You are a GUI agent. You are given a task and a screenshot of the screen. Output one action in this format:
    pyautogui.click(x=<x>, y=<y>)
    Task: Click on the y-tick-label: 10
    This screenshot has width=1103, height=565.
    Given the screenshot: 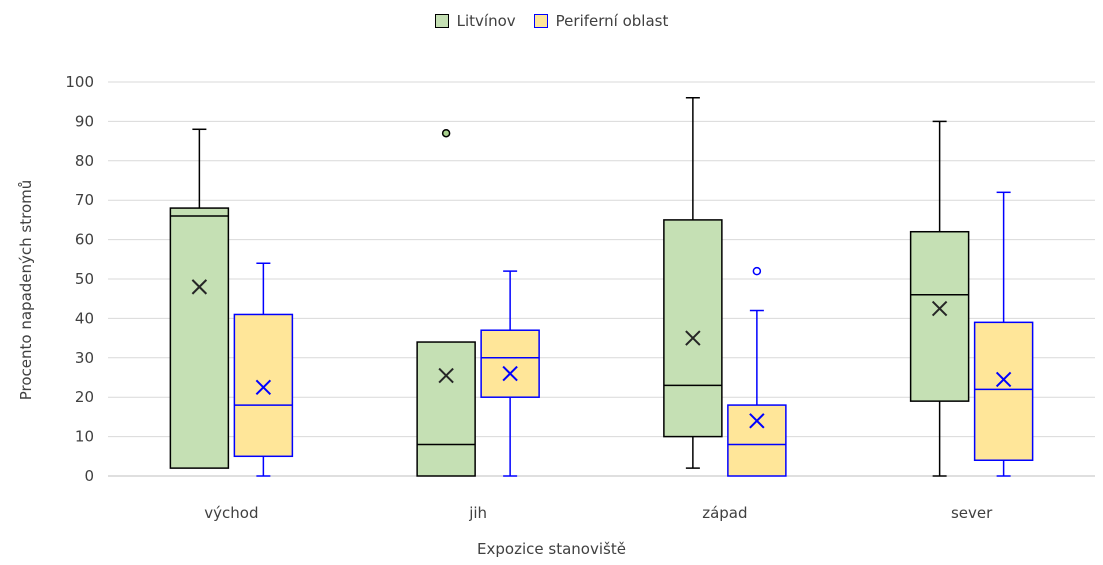 What is the action you would take?
    pyautogui.click(x=84, y=437)
    